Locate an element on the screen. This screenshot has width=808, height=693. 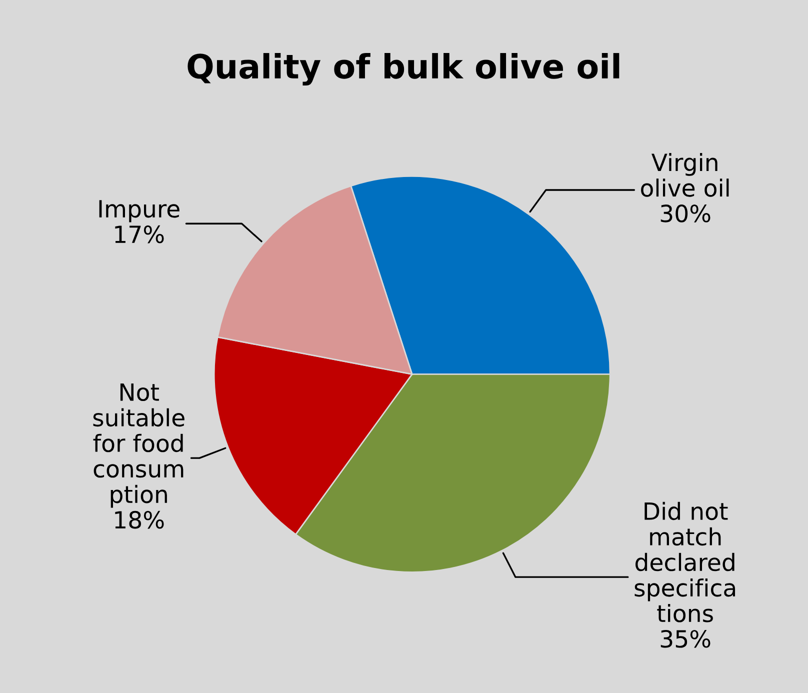
data-label: 17% is located at coordinates (139, 234).